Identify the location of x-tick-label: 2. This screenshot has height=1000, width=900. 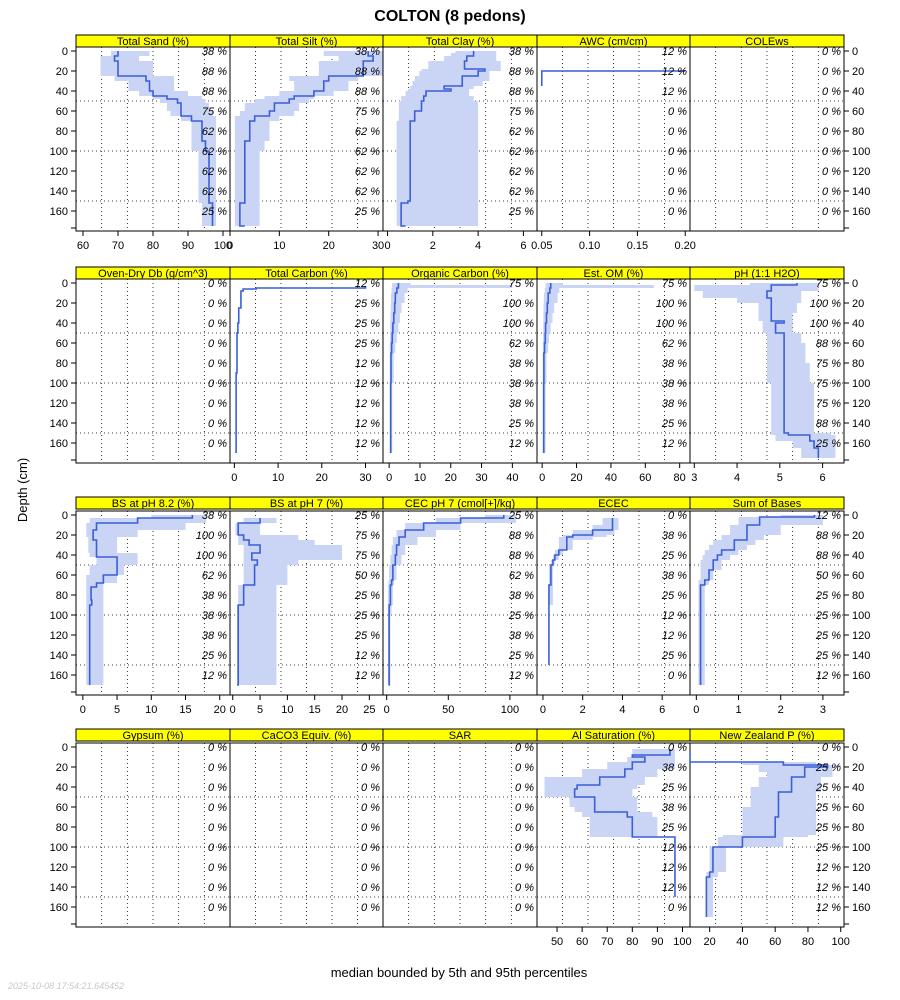
(433, 246).